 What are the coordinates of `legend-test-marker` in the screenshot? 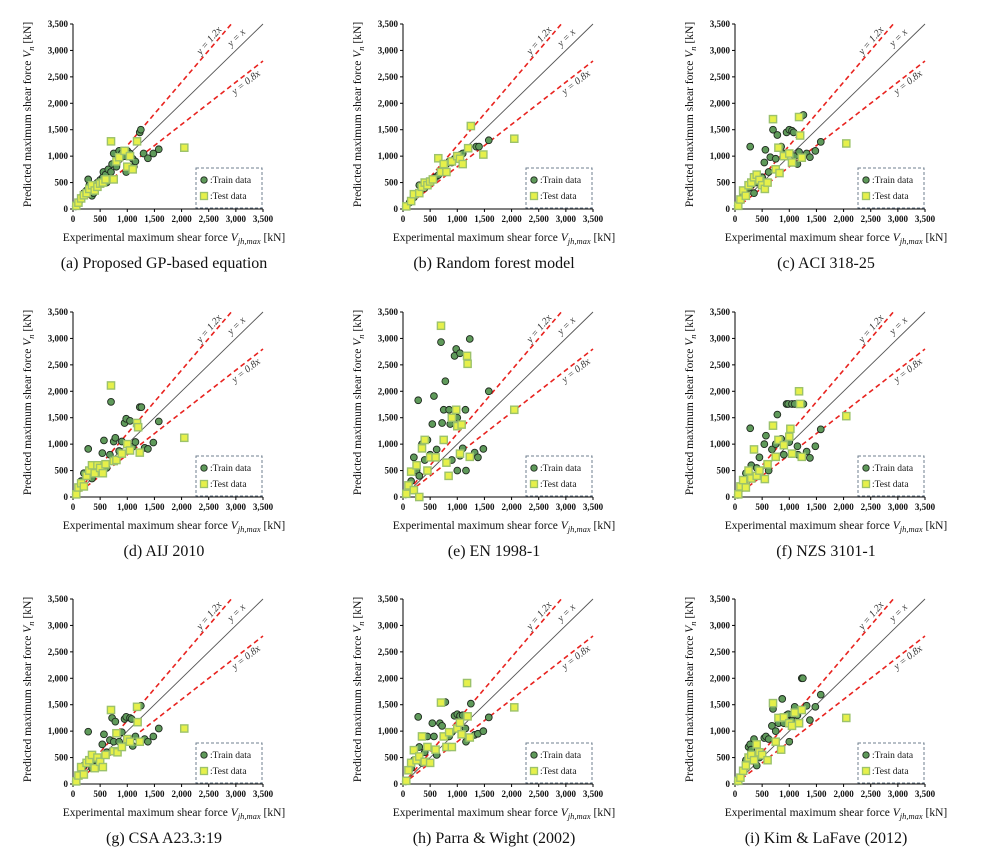 It's located at (534, 196).